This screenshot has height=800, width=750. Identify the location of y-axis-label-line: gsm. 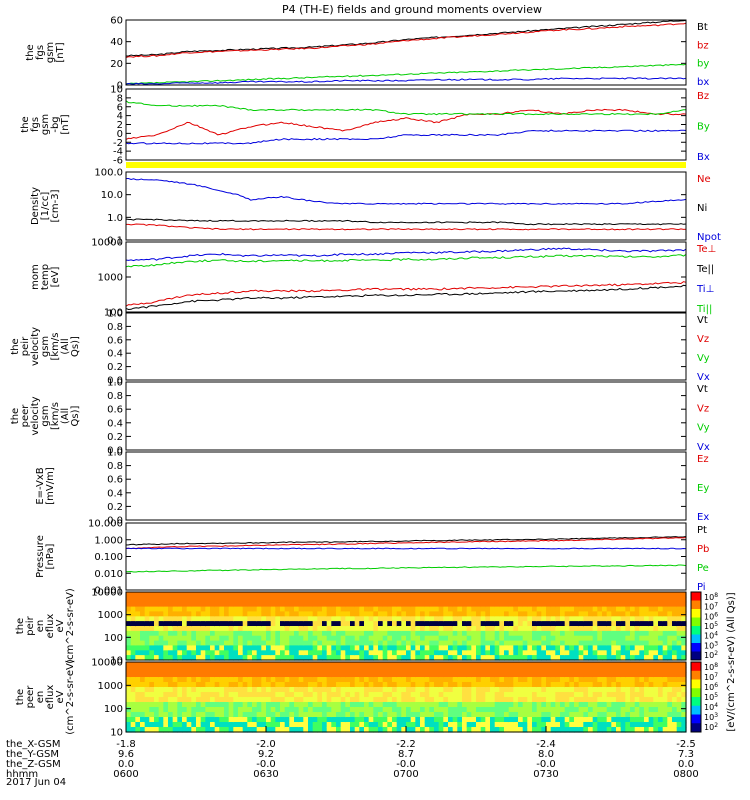
(50, 52).